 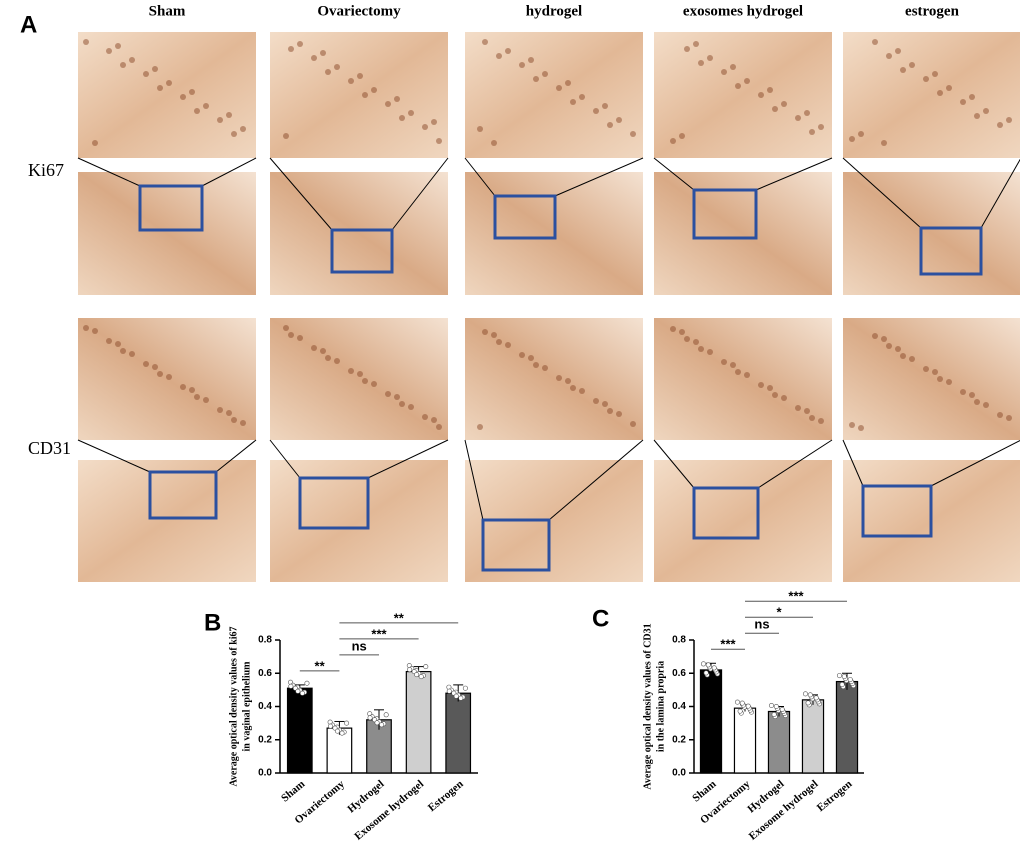 I want to click on row-label: Ki67, so click(x=46, y=170).